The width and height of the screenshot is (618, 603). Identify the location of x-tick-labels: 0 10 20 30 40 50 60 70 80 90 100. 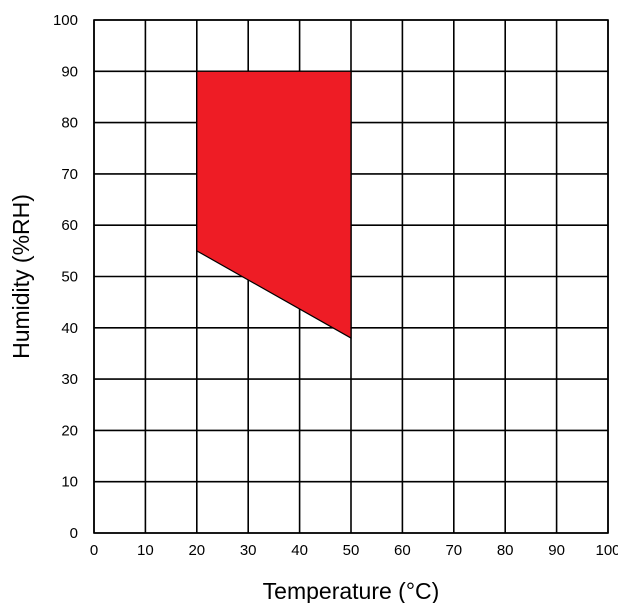
(354, 550).